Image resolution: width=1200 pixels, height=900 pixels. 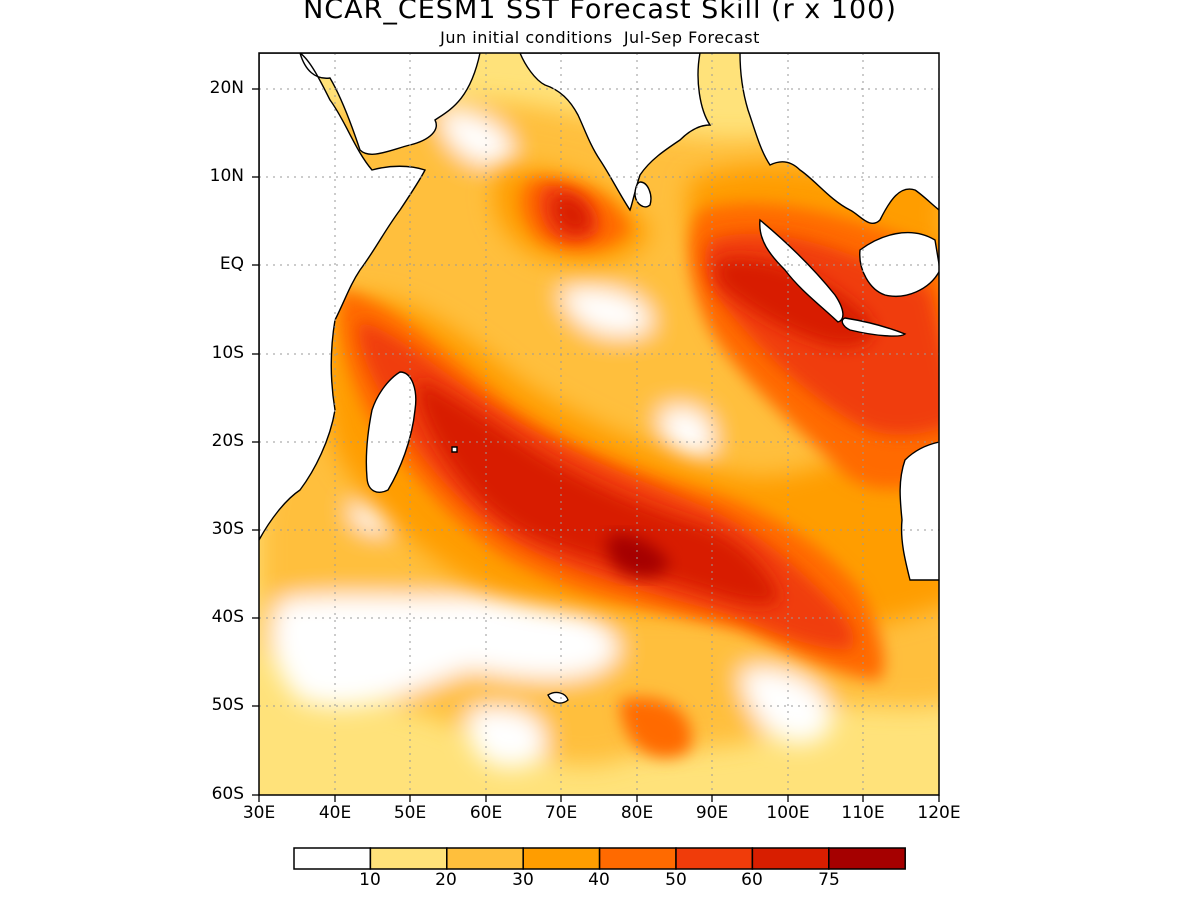 I want to click on colorbar-label: 20, so click(x=446, y=880).